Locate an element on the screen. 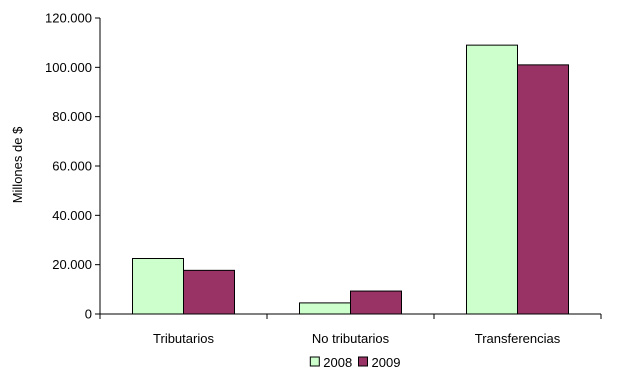  bar-2008-tributarios is located at coordinates (158, 286).